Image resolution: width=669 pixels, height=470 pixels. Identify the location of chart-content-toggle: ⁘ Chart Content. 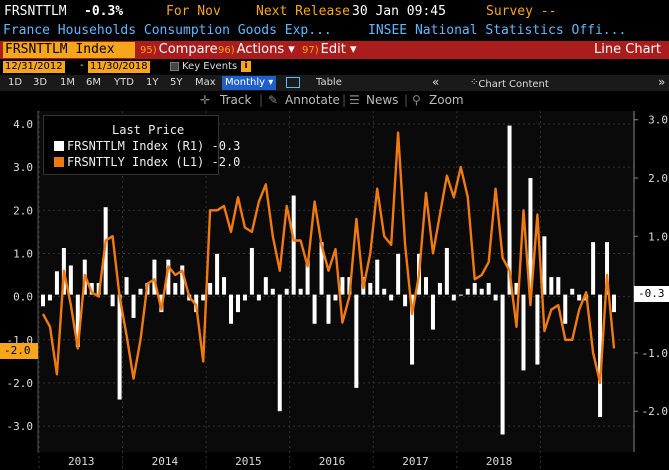
(509, 83).